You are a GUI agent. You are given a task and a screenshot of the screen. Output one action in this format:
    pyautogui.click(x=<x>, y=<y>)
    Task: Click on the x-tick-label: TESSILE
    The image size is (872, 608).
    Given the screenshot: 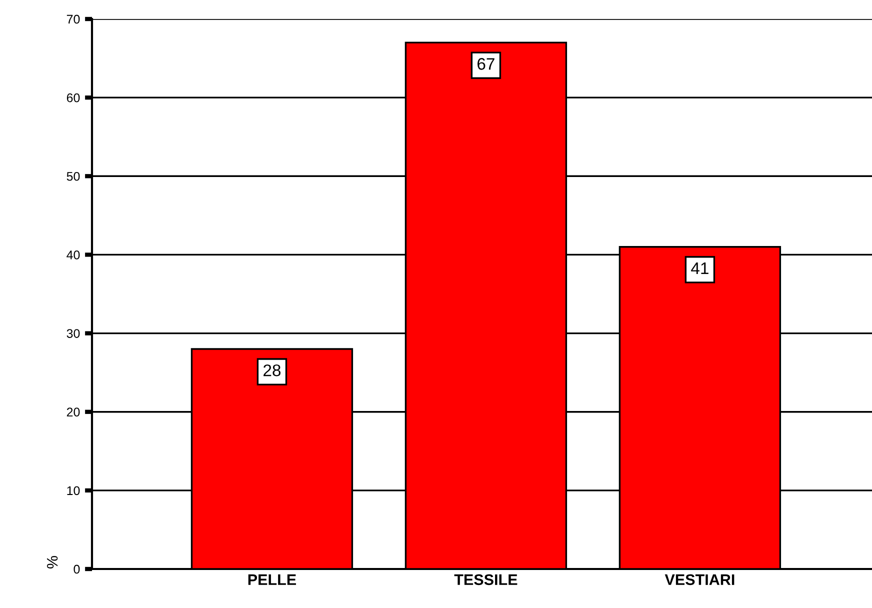 What is the action you would take?
    pyautogui.click(x=486, y=580)
    